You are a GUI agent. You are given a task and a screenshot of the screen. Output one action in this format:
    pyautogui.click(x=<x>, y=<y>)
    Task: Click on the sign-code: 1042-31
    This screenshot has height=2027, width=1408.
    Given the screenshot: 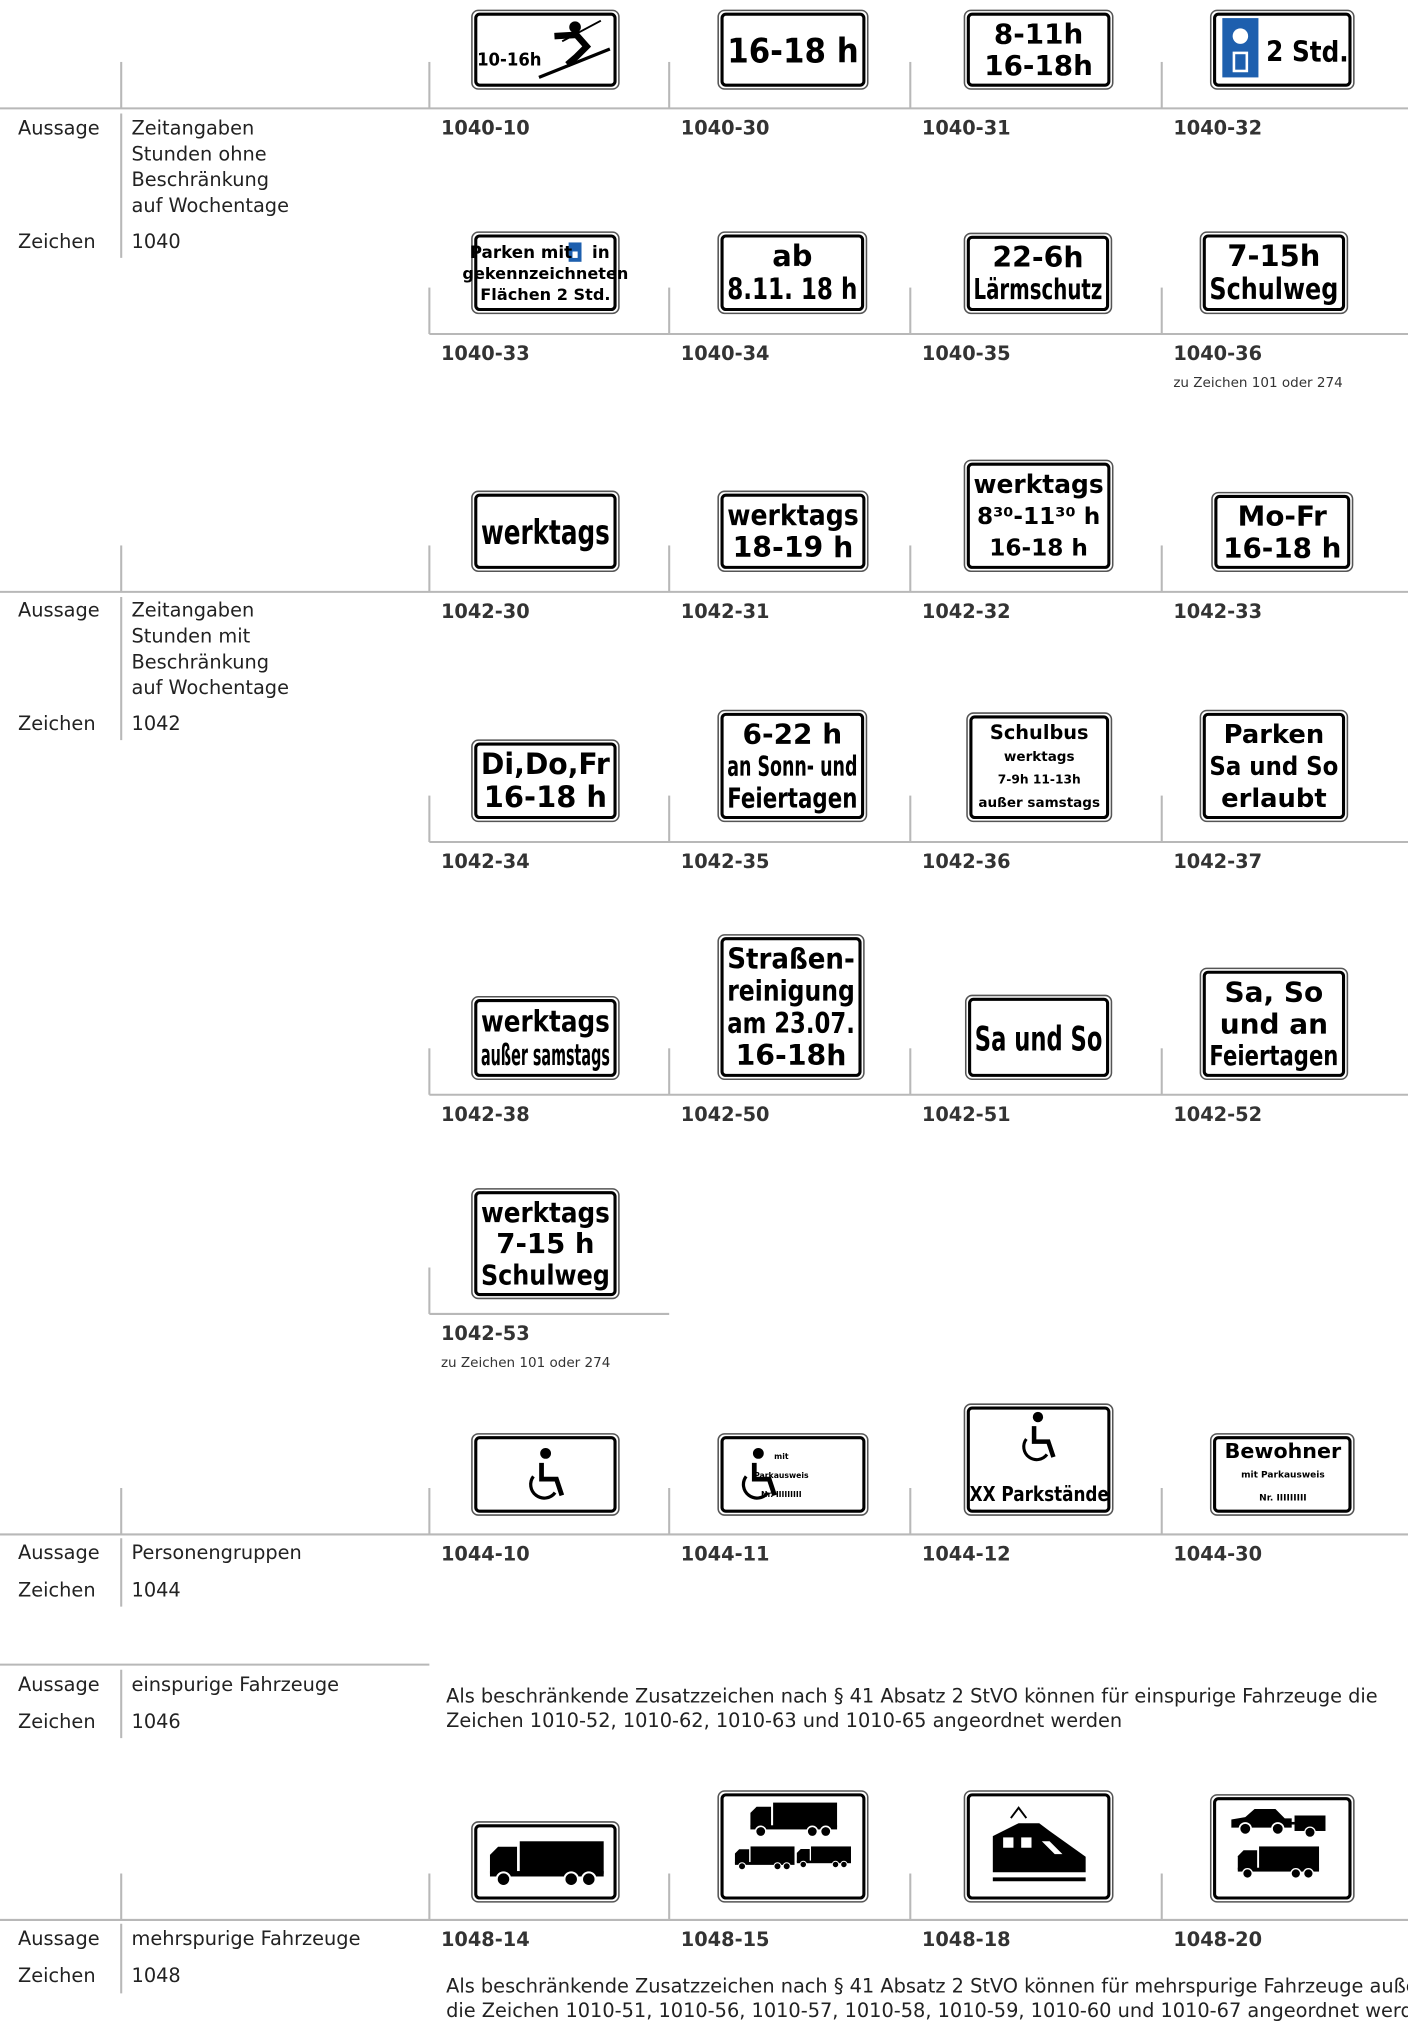 What is the action you would take?
    pyautogui.click(x=725, y=611)
    